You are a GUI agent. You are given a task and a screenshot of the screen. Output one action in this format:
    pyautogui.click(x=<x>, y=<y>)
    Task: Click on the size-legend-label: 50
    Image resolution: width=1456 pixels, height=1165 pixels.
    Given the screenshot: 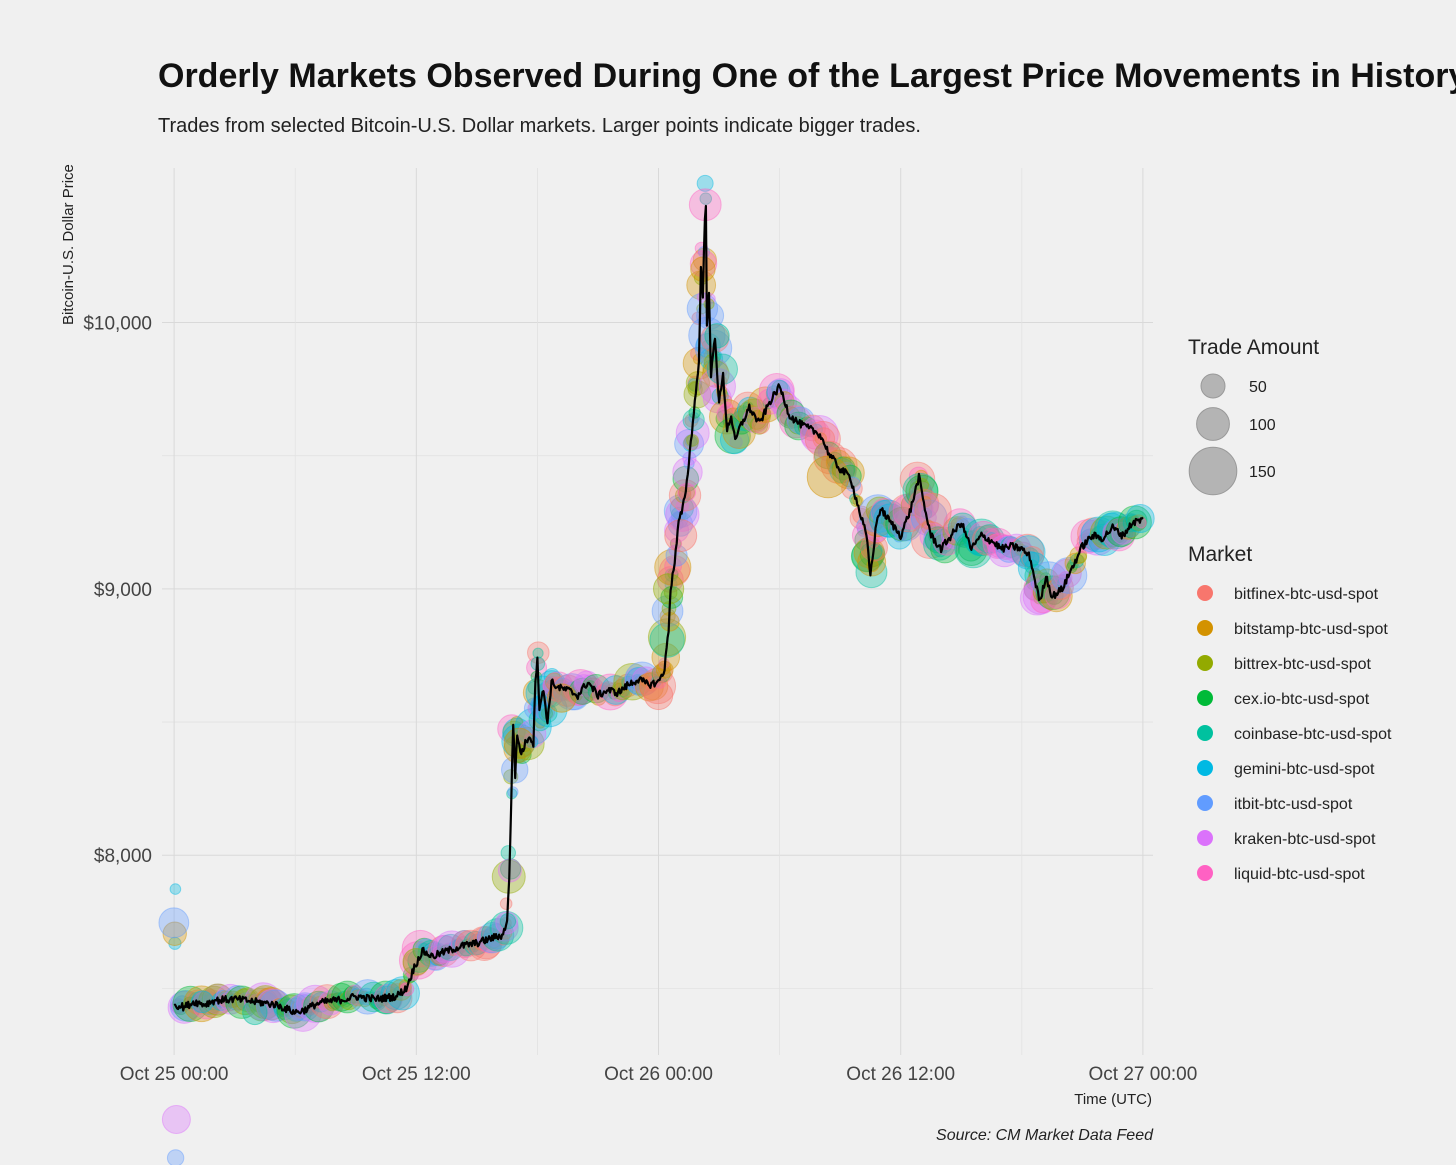 What is the action you would take?
    pyautogui.click(x=1258, y=387)
    